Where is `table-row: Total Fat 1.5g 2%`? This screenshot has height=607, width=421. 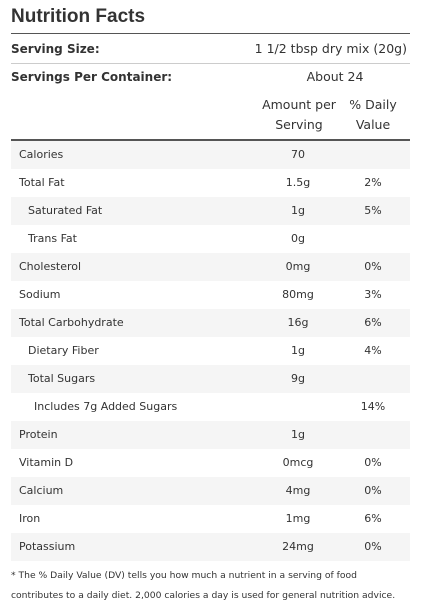 table-row: Total Fat 1.5g 2% is located at coordinates (210, 183).